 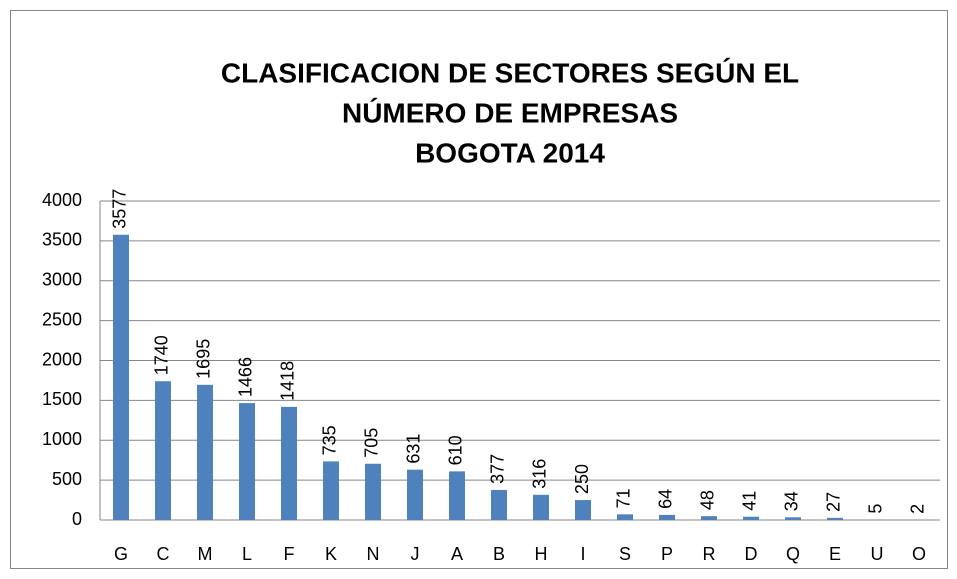 What do you see at coordinates (121, 554) in the screenshot?
I see `x-tick-label: G` at bounding box center [121, 554].